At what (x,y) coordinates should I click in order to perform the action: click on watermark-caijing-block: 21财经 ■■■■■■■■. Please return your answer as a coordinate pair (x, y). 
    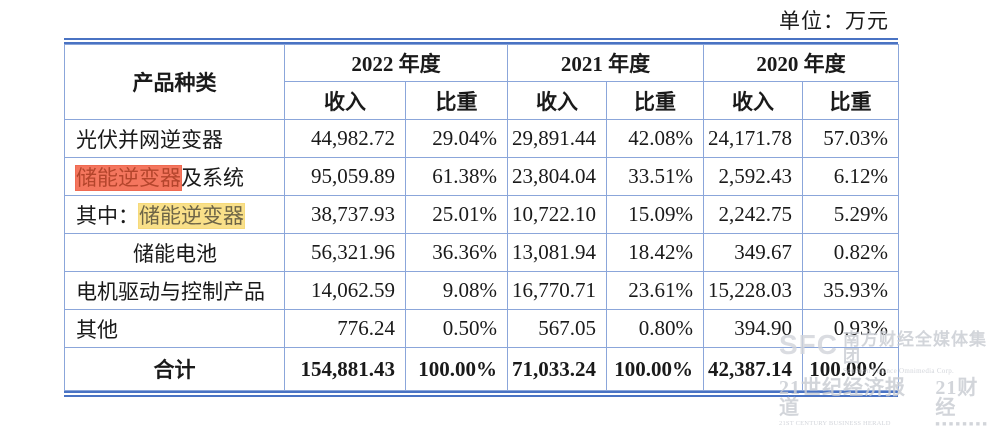
    Looking at the image, I should click on (966, 403).